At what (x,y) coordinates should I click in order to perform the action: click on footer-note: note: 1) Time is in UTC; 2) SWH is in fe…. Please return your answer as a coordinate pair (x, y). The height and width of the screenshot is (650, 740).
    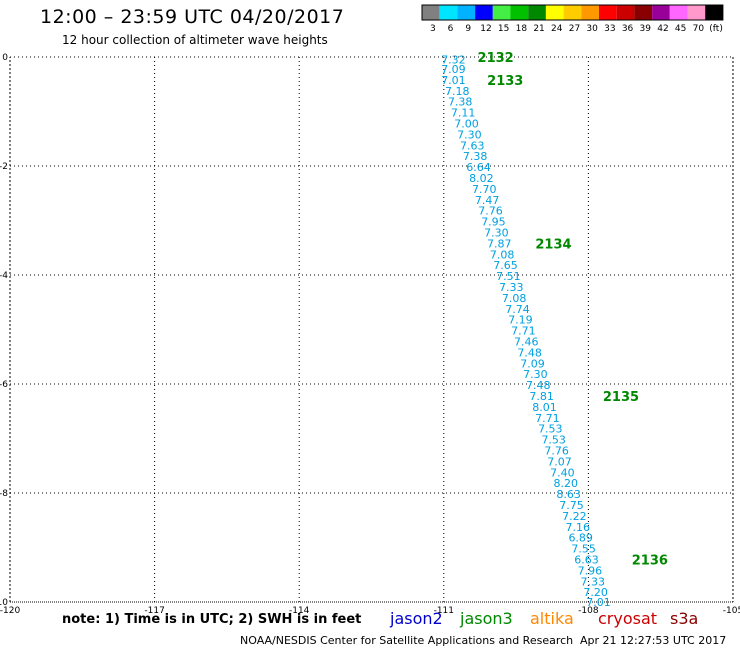
    Looking at the image, I should click on (212, 619).